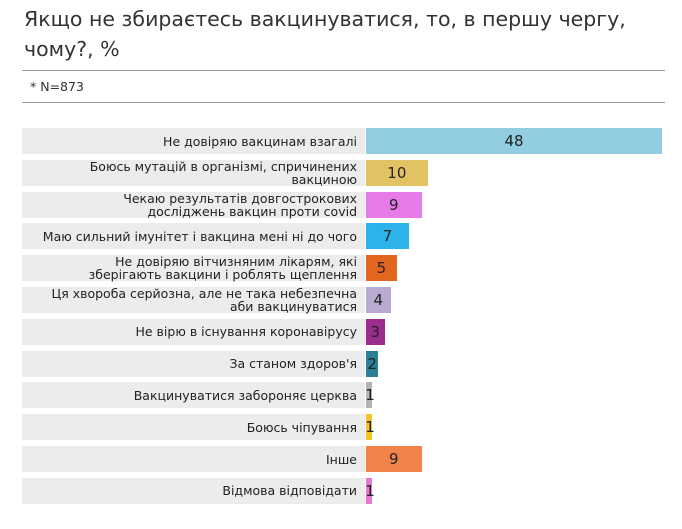 The image size is (682, 529). I want to click on subtitle: * N=873, so click(57, 86).